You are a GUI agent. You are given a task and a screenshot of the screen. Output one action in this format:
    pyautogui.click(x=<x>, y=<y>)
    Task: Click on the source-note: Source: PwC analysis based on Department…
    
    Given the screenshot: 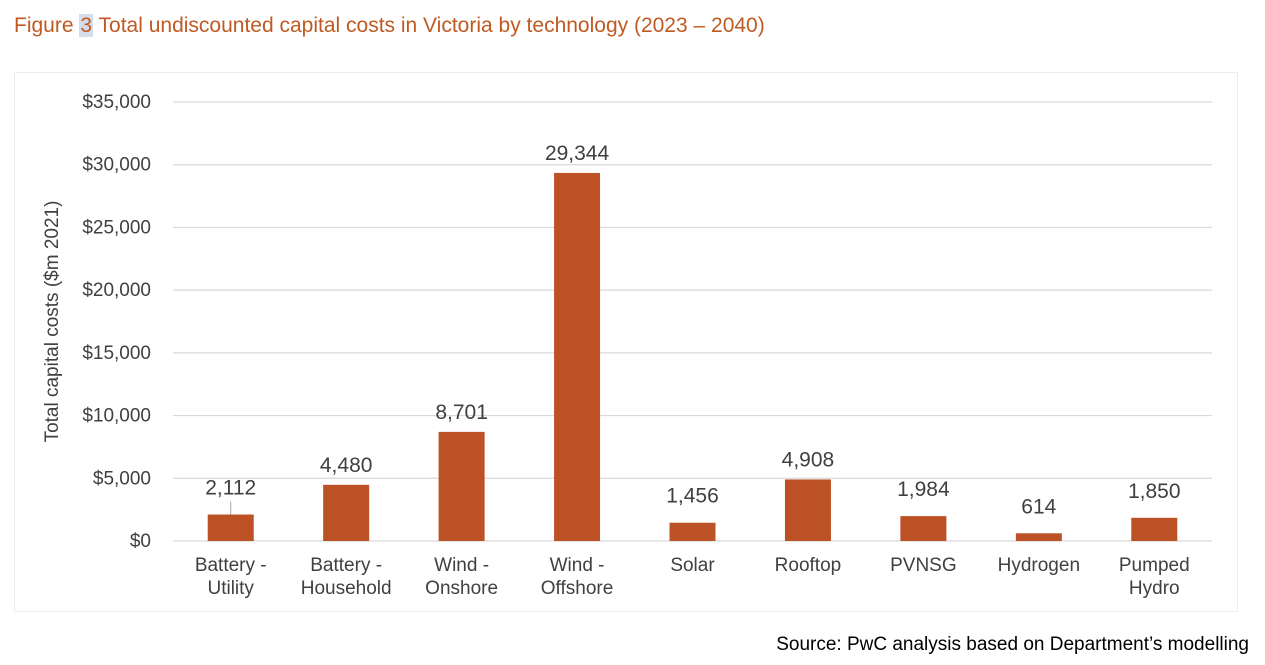 What is the action you would take?
    pyautogui.click(x=1012, y=644)
    